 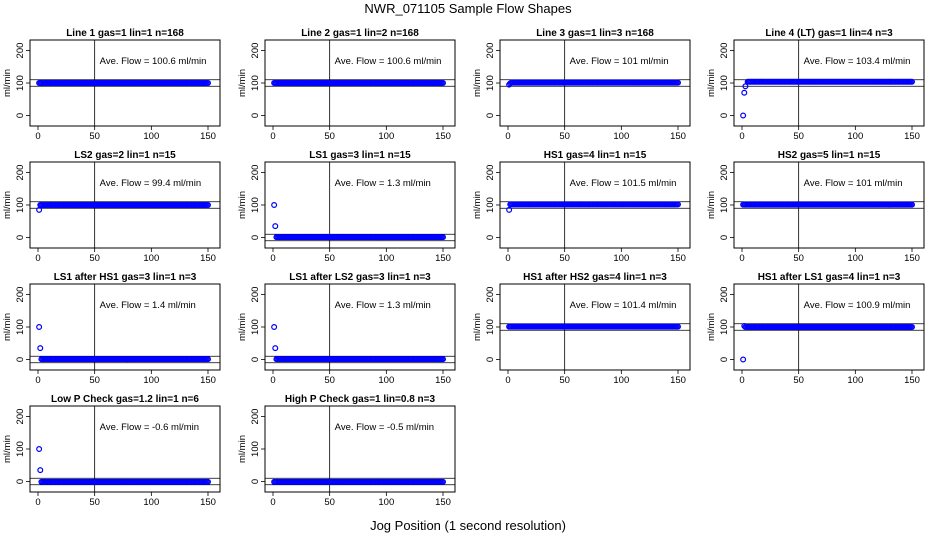 I want to click on panel-title: HS2 gas=5 lin=1 n=15, so click(x=829, y=155).